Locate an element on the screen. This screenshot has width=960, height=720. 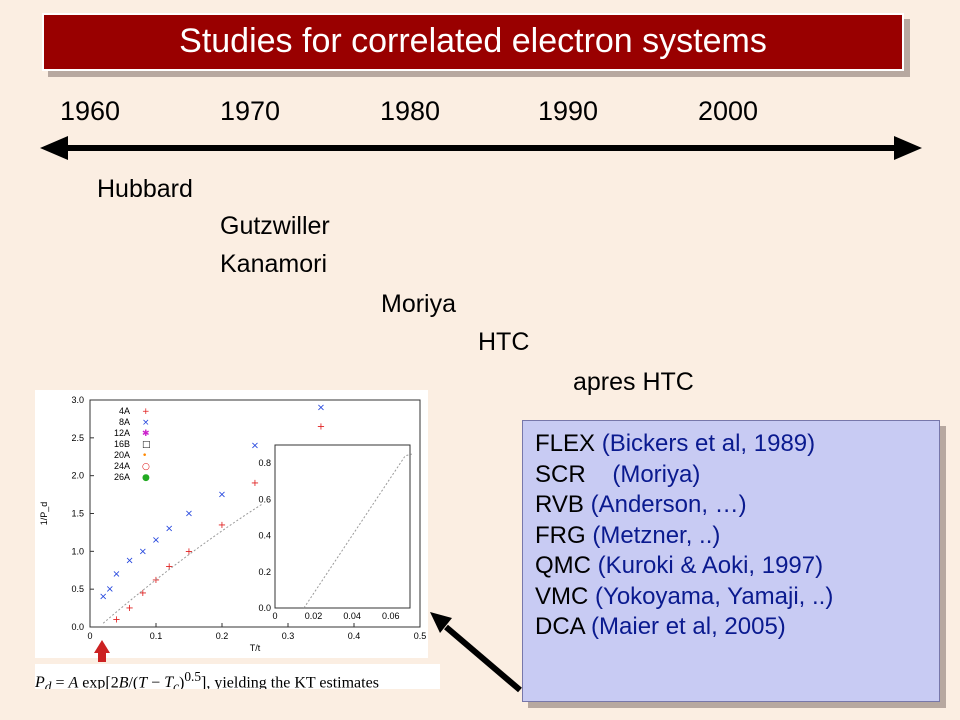
legend-label: 16B is located at coordinates (122, 444).